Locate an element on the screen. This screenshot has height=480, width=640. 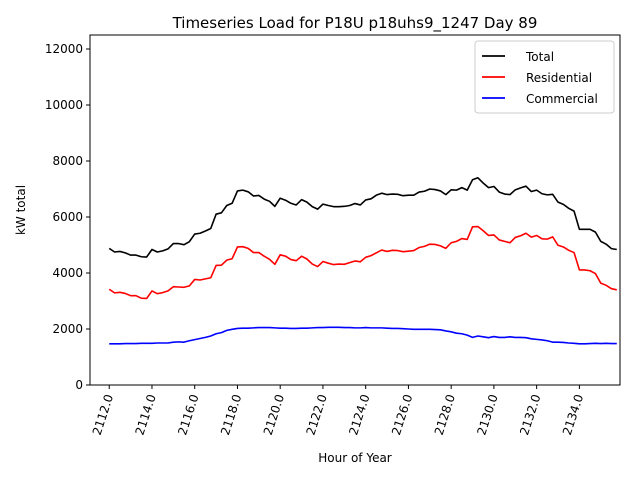
legend-item-residential: Residential is located at coordinates (537, 78).